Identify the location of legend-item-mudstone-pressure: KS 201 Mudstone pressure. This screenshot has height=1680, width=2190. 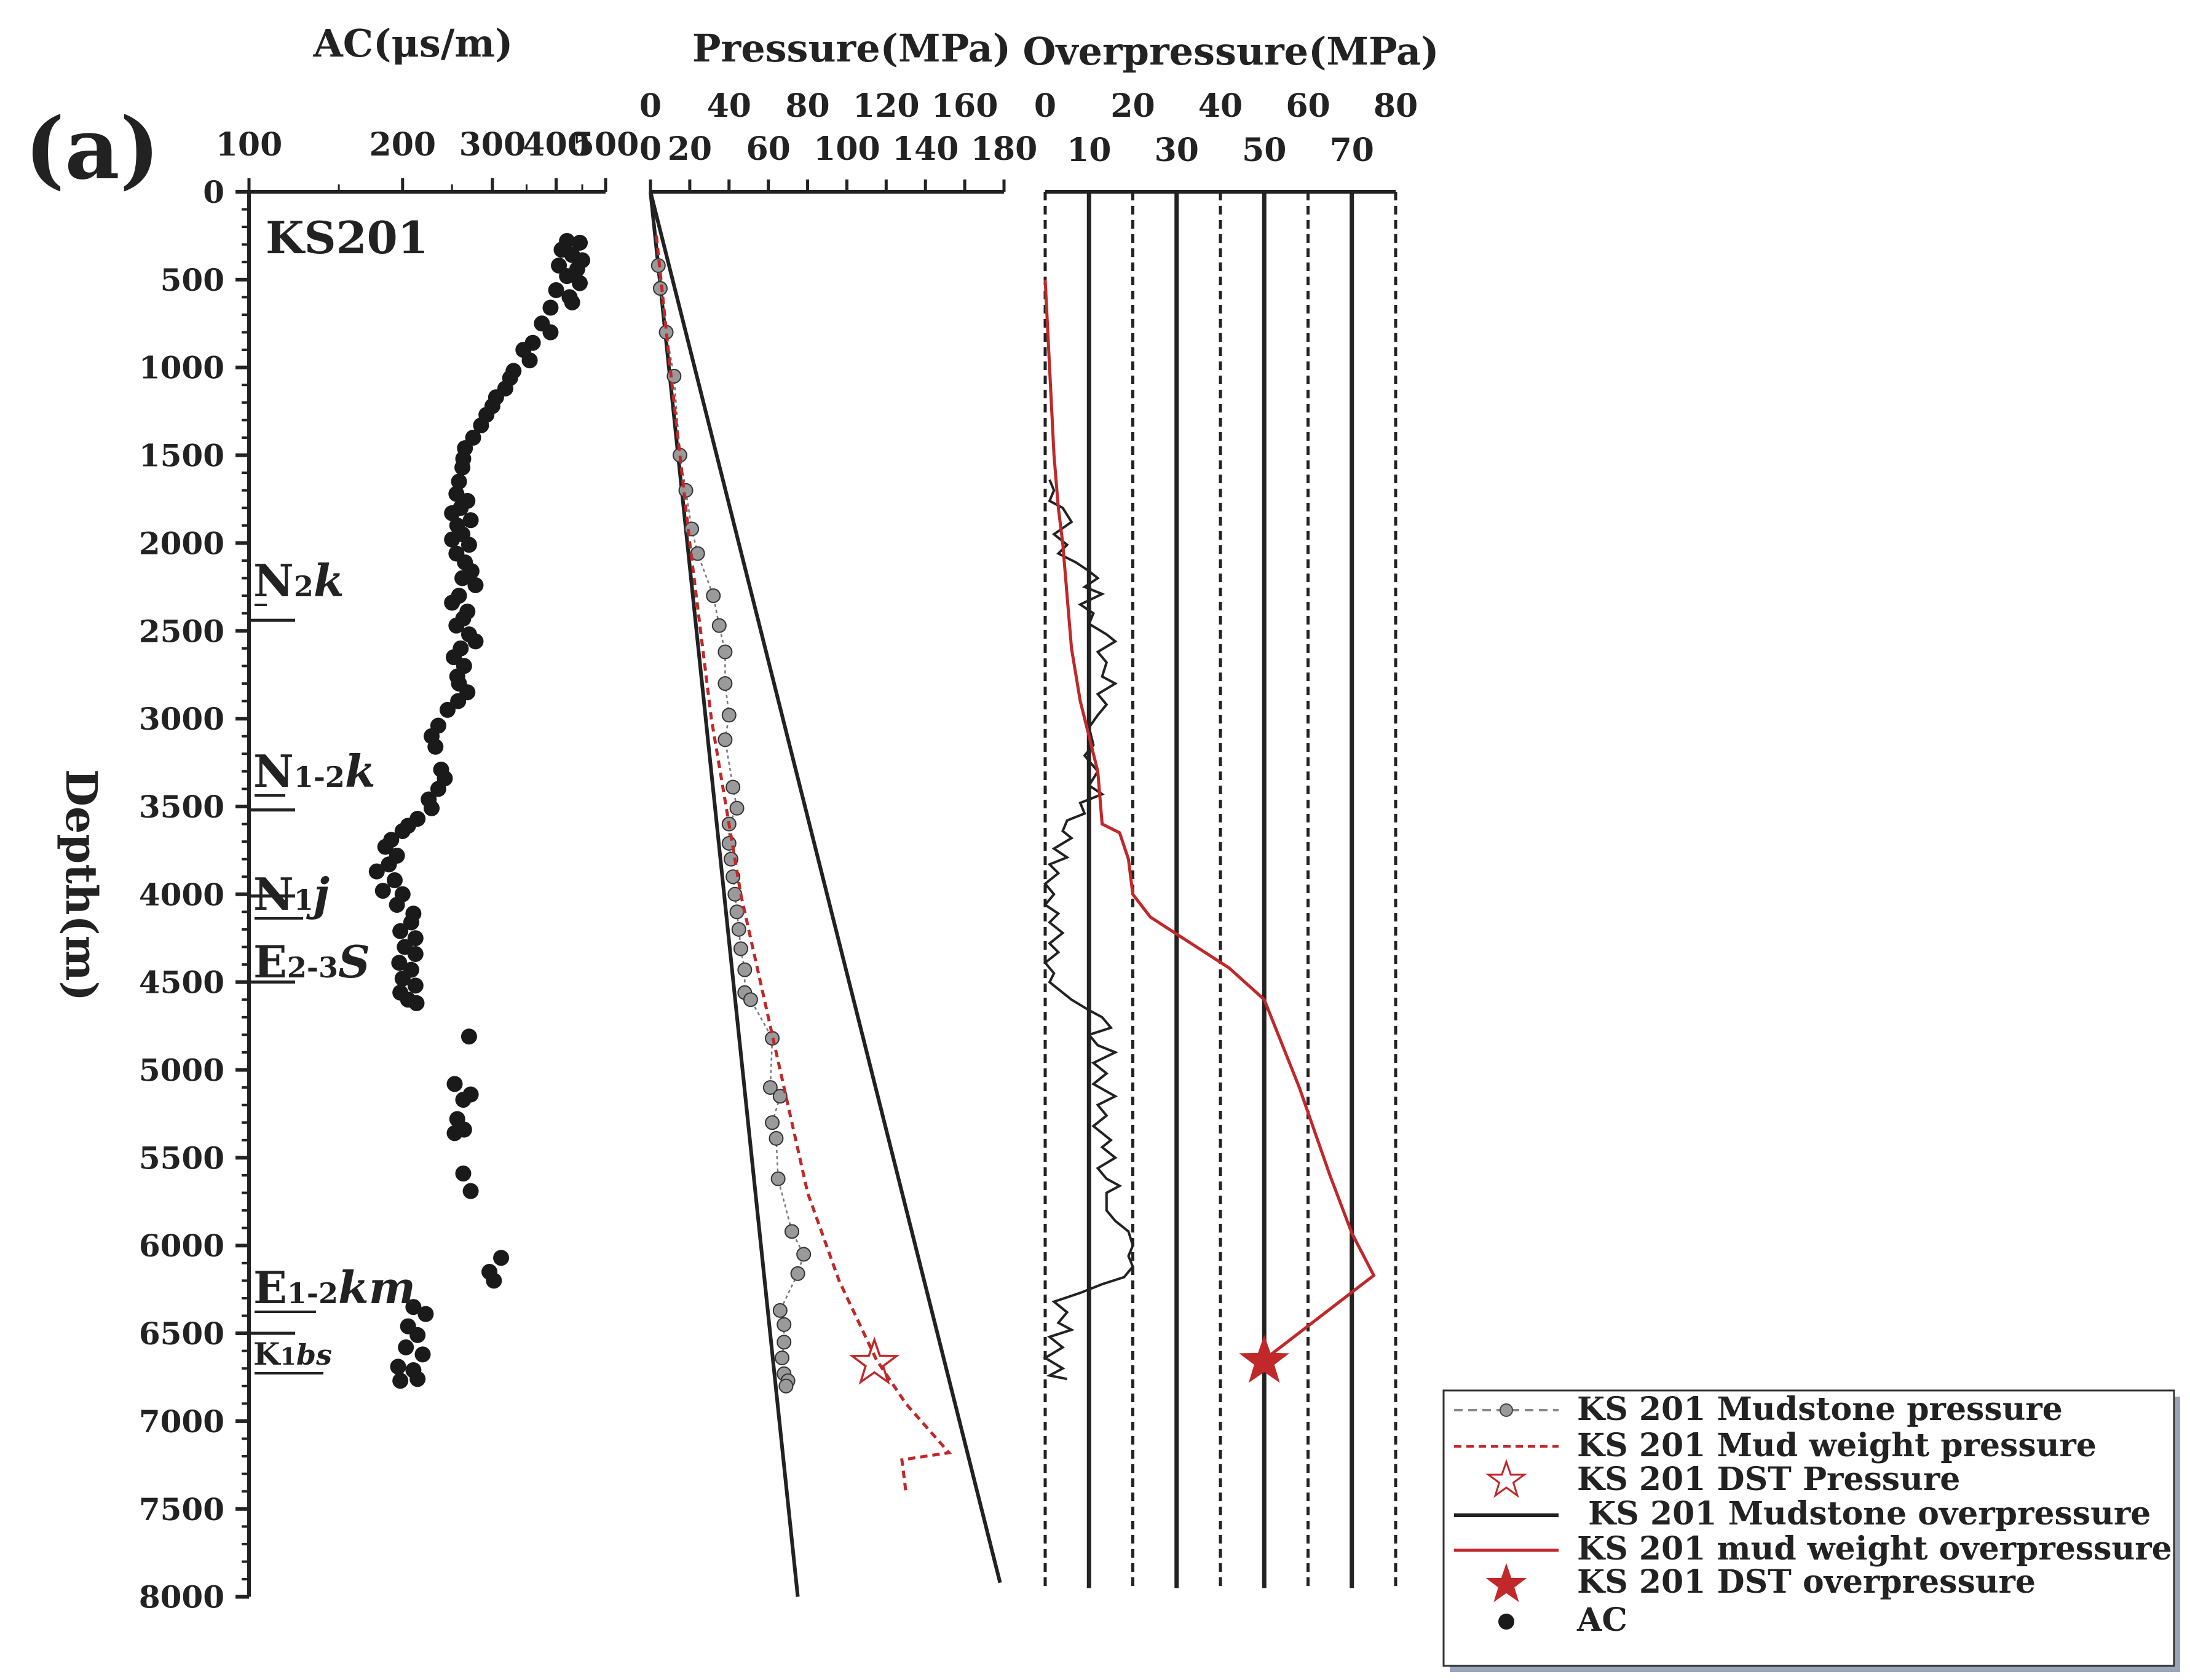
(1758, 1409).